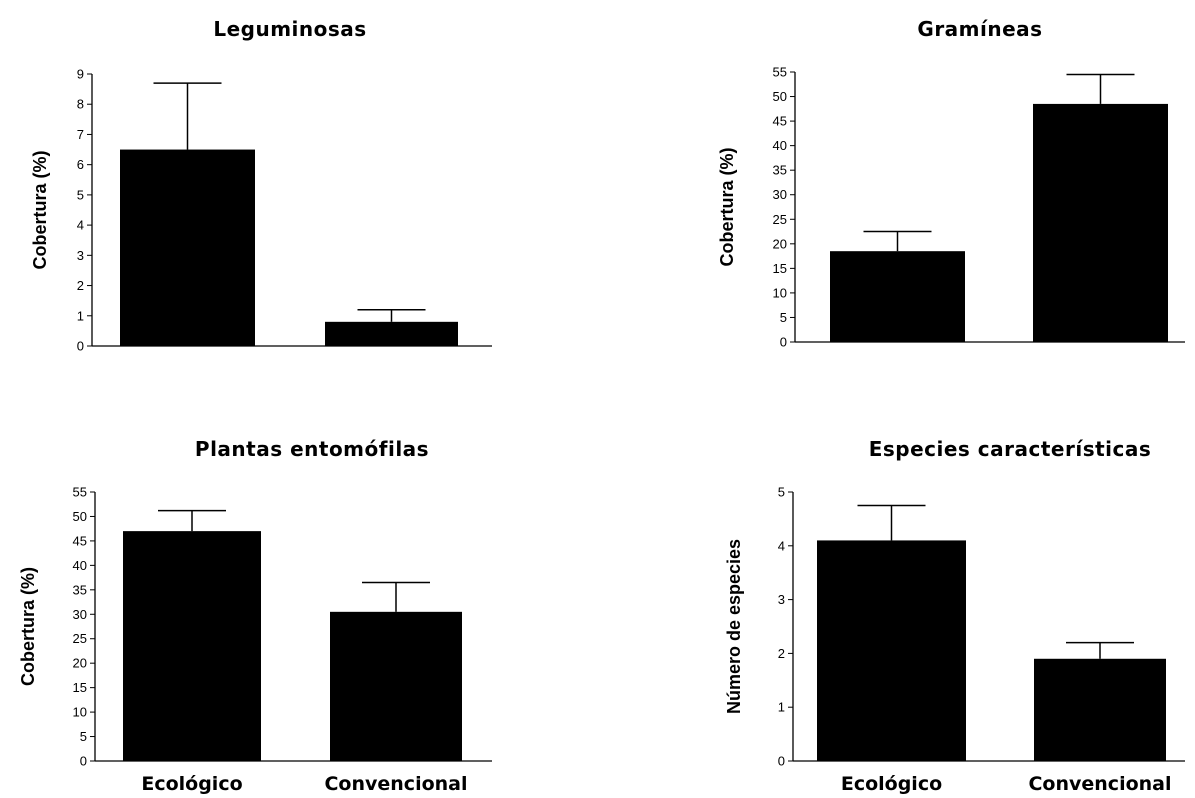 The image size is (1195, 798). Describe the element at coordinates (312, 449) in the screenshot. I see `chart-title: Plantas entomófilas` at that location.